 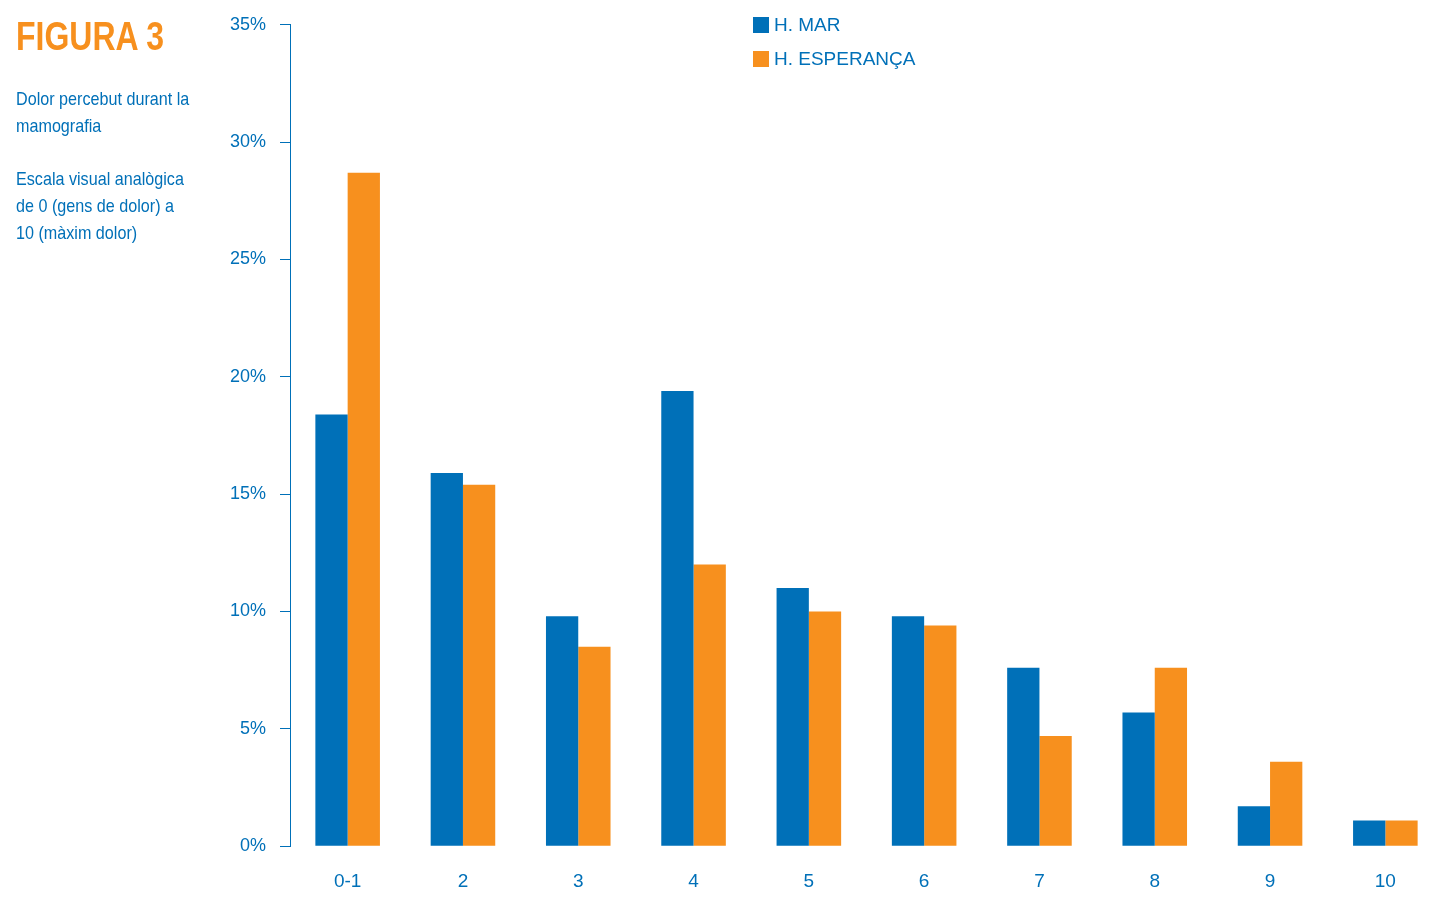 I want to click on y-tick-label: 10%, so click(x=247, y=610).